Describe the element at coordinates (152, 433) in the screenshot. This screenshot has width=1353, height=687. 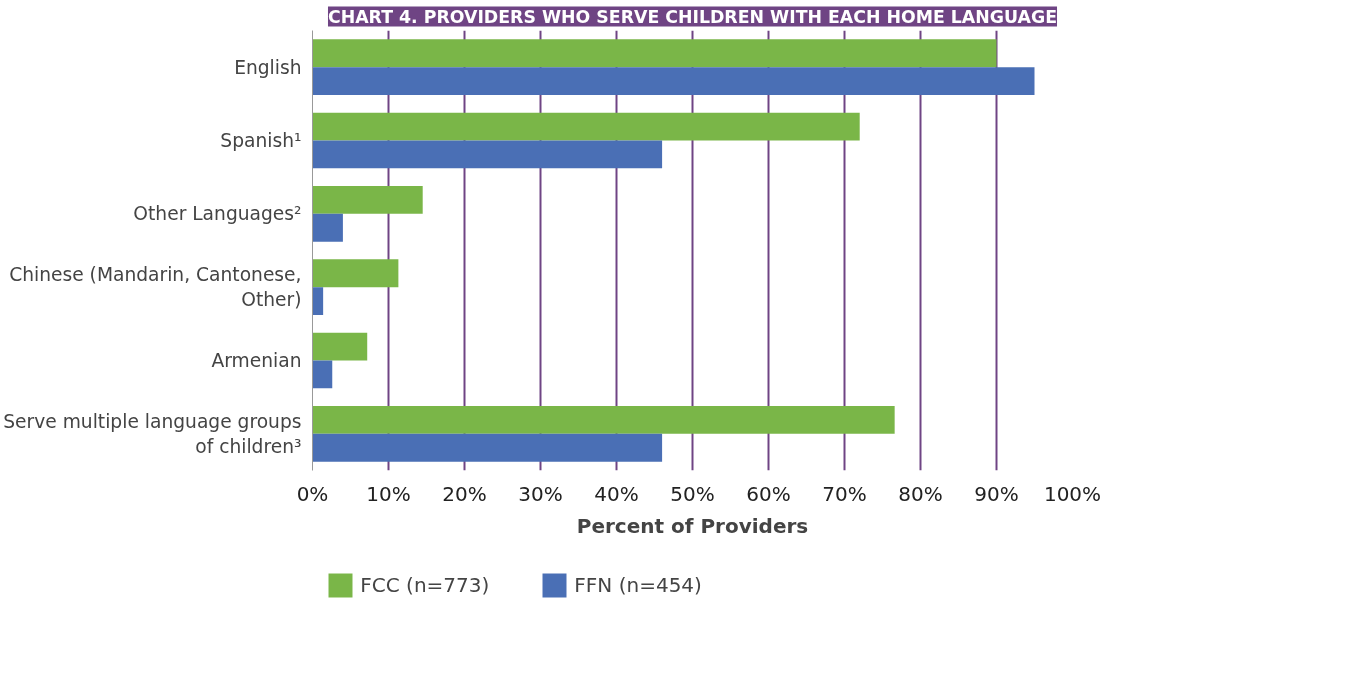
I see `y-tick-label: Serve multiple language groups of children³` at that location.